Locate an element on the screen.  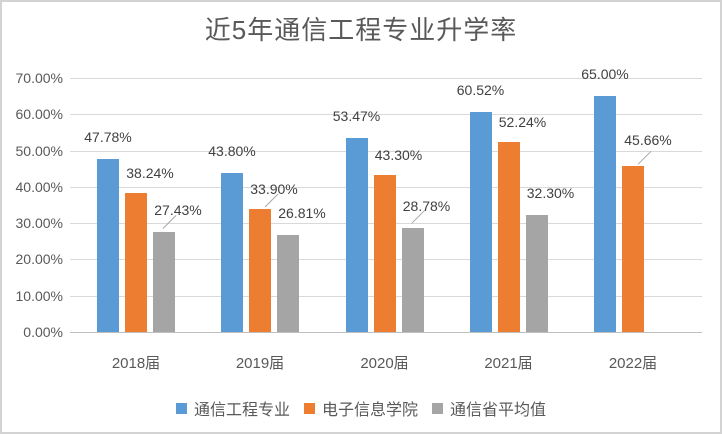
y-axis-tick-label: 70.00% is located at coordinates (39, 78).